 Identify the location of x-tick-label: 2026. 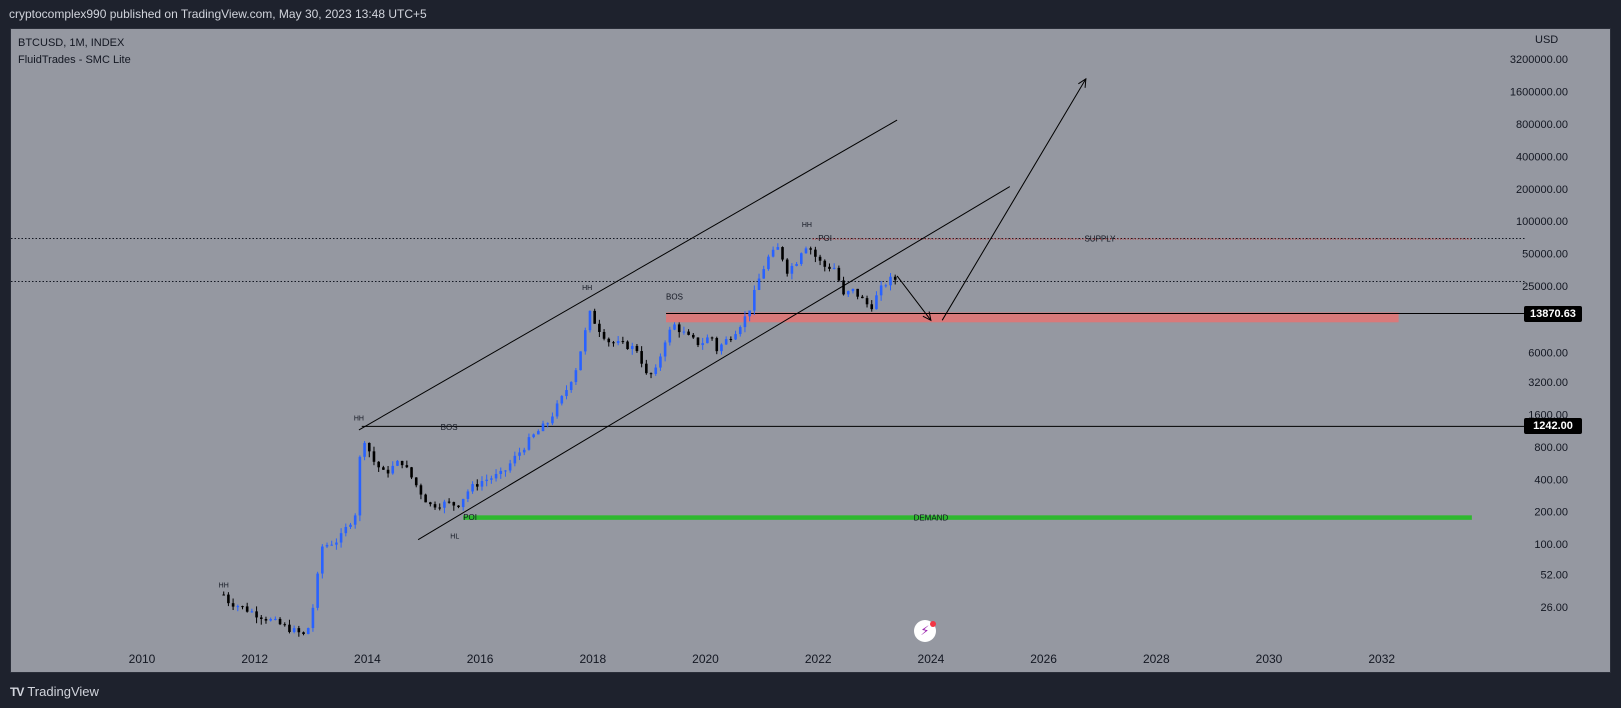
(1043, 659).